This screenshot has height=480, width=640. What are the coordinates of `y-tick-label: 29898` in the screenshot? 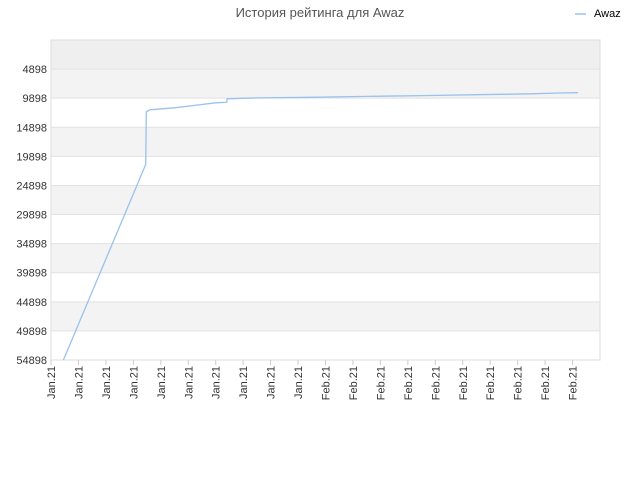 It's located at (31, 216).